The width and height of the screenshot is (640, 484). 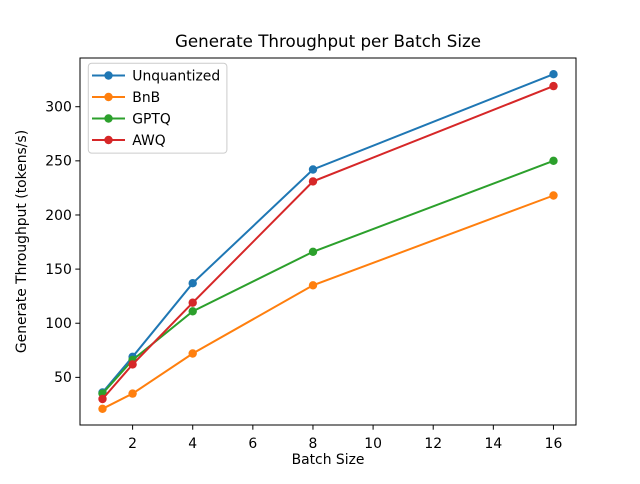 I want to click on x-tick-label: 16, so click(x=554, y=444).